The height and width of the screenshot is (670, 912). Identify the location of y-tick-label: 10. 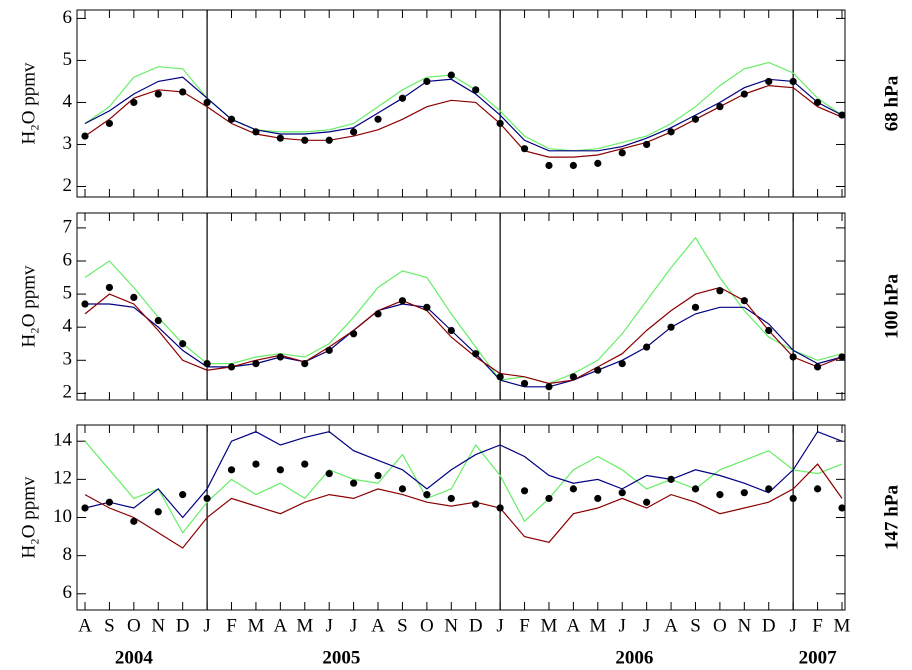
(62, 516).